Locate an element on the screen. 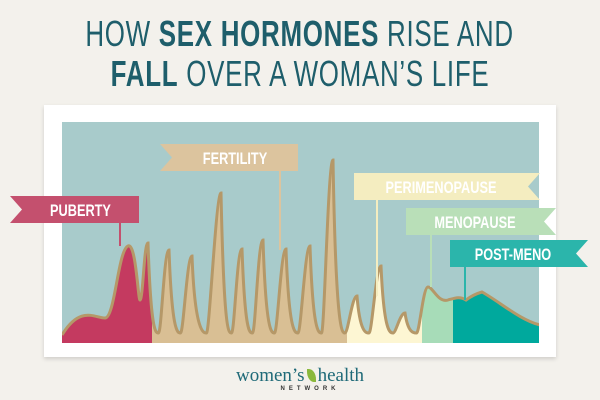 This screenshot has width=600, height=400. title-text: OVER A WOMAN’S LIFE is located at coordinates (334, 73).